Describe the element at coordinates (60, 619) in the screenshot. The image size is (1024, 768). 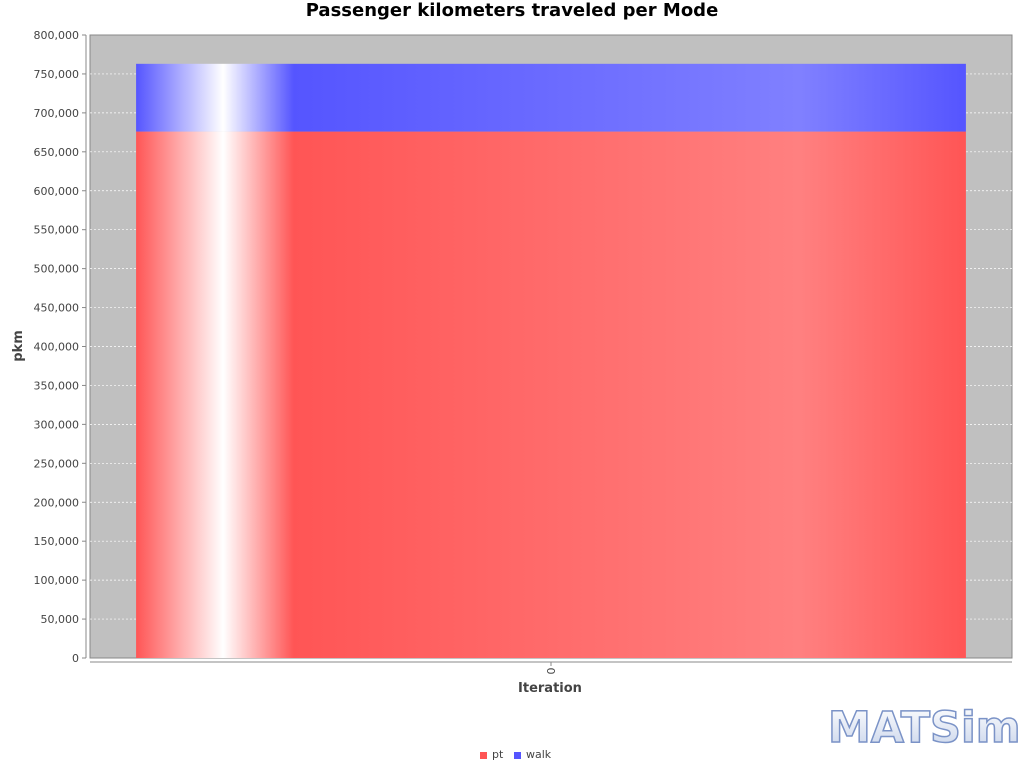
I see `y-tick-label: 50,000` at that location.